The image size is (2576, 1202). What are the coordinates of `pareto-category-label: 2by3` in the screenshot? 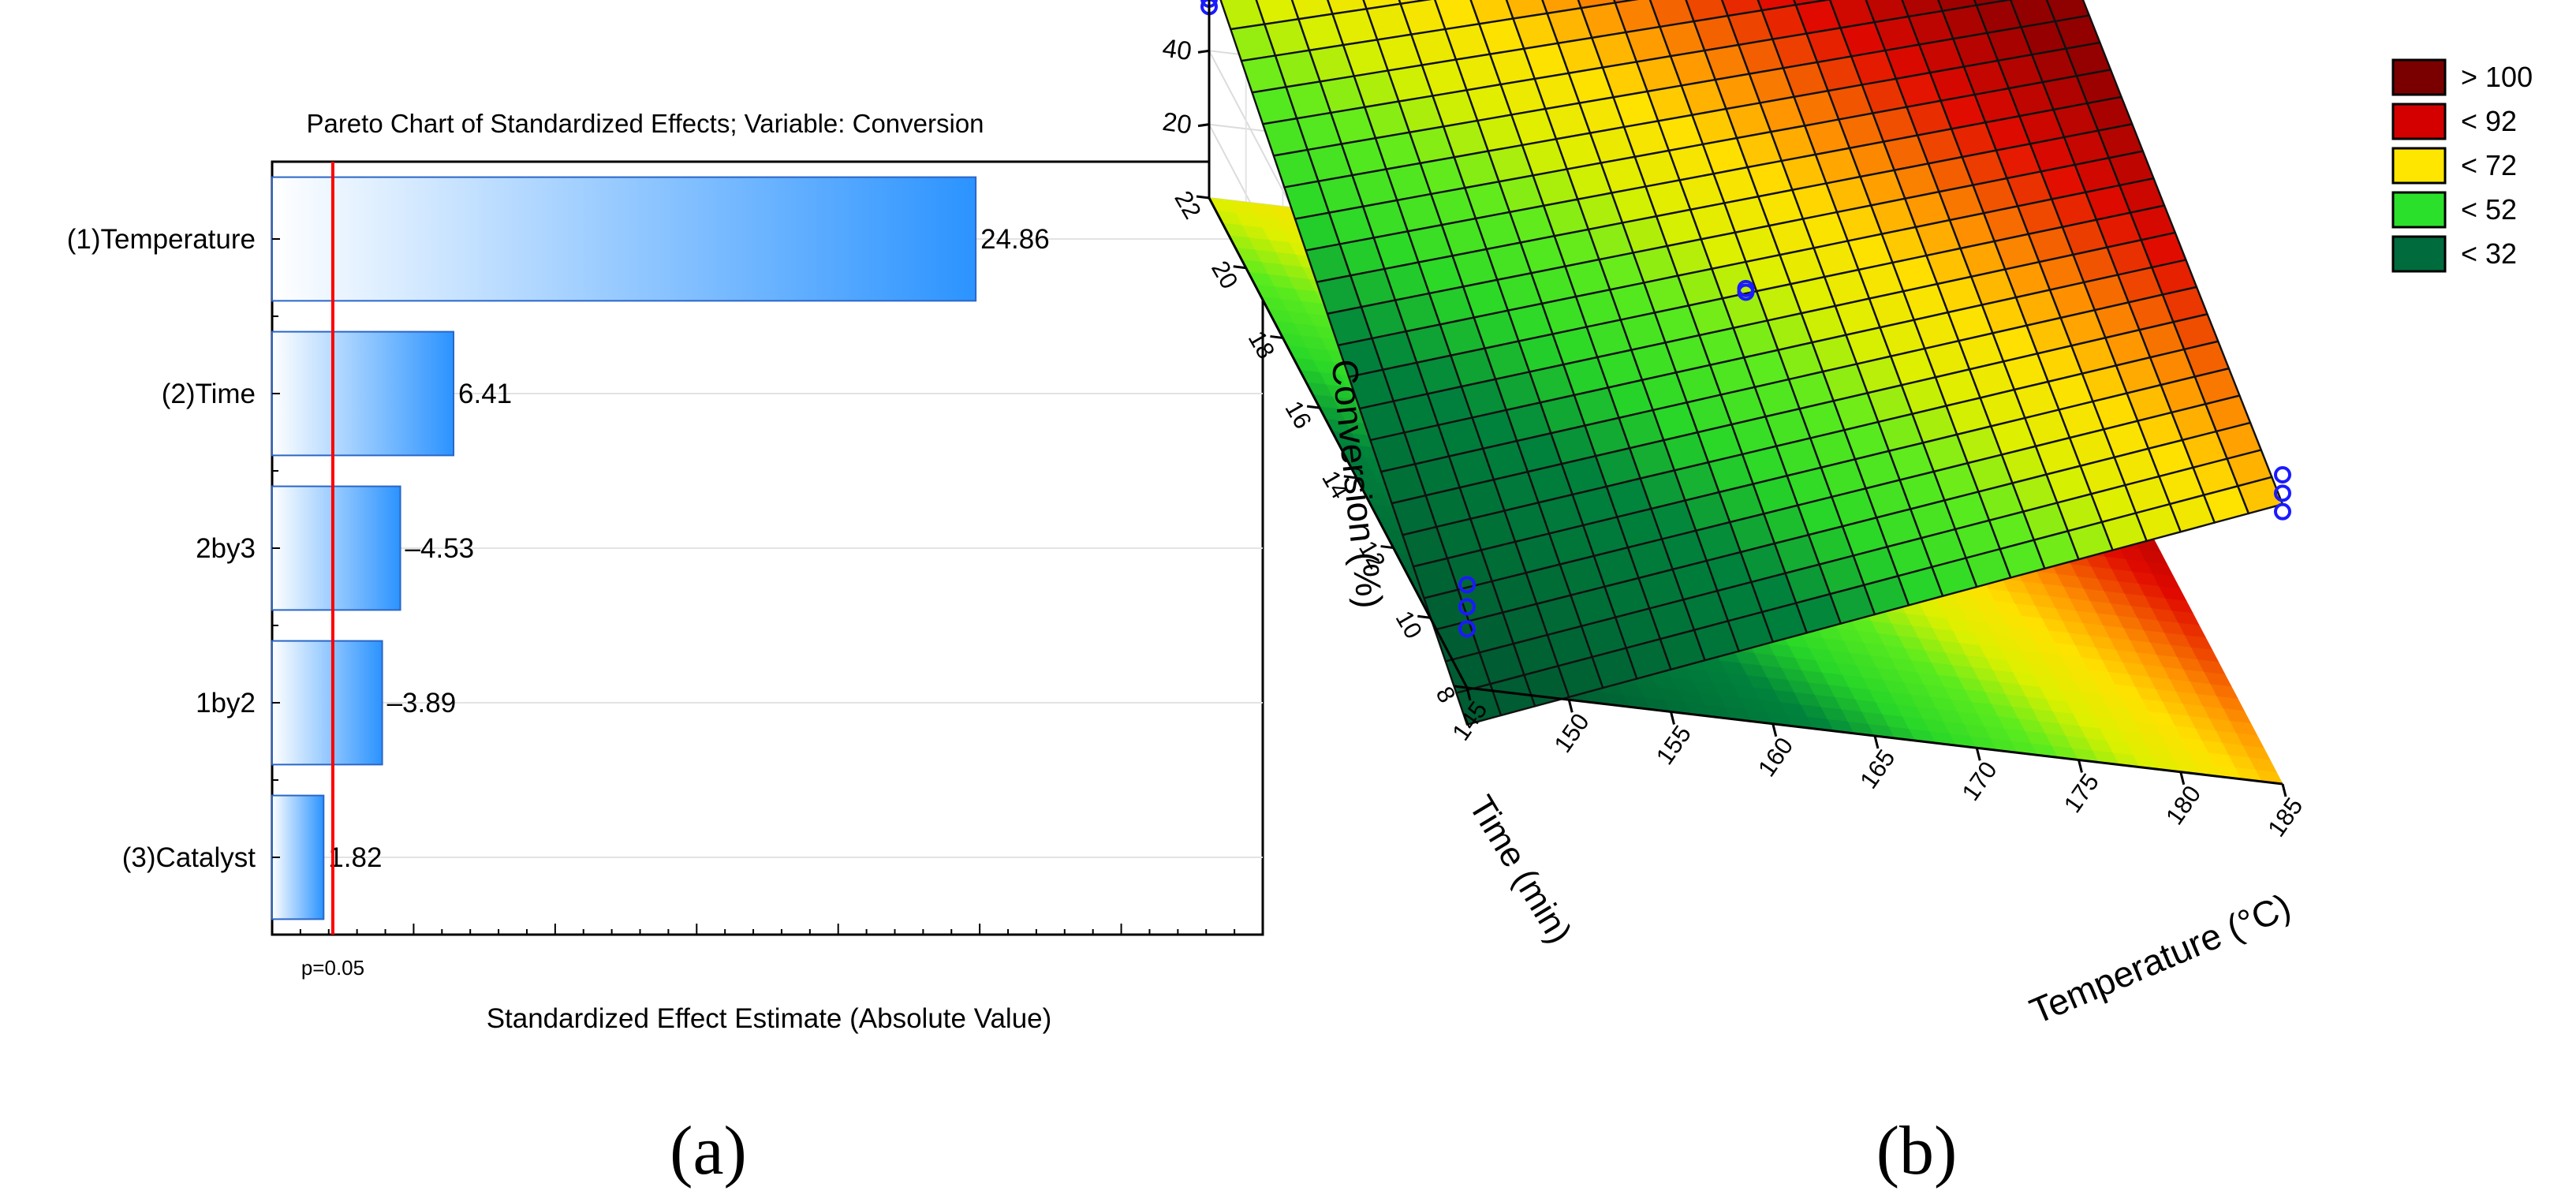 It's located at (226, 548).